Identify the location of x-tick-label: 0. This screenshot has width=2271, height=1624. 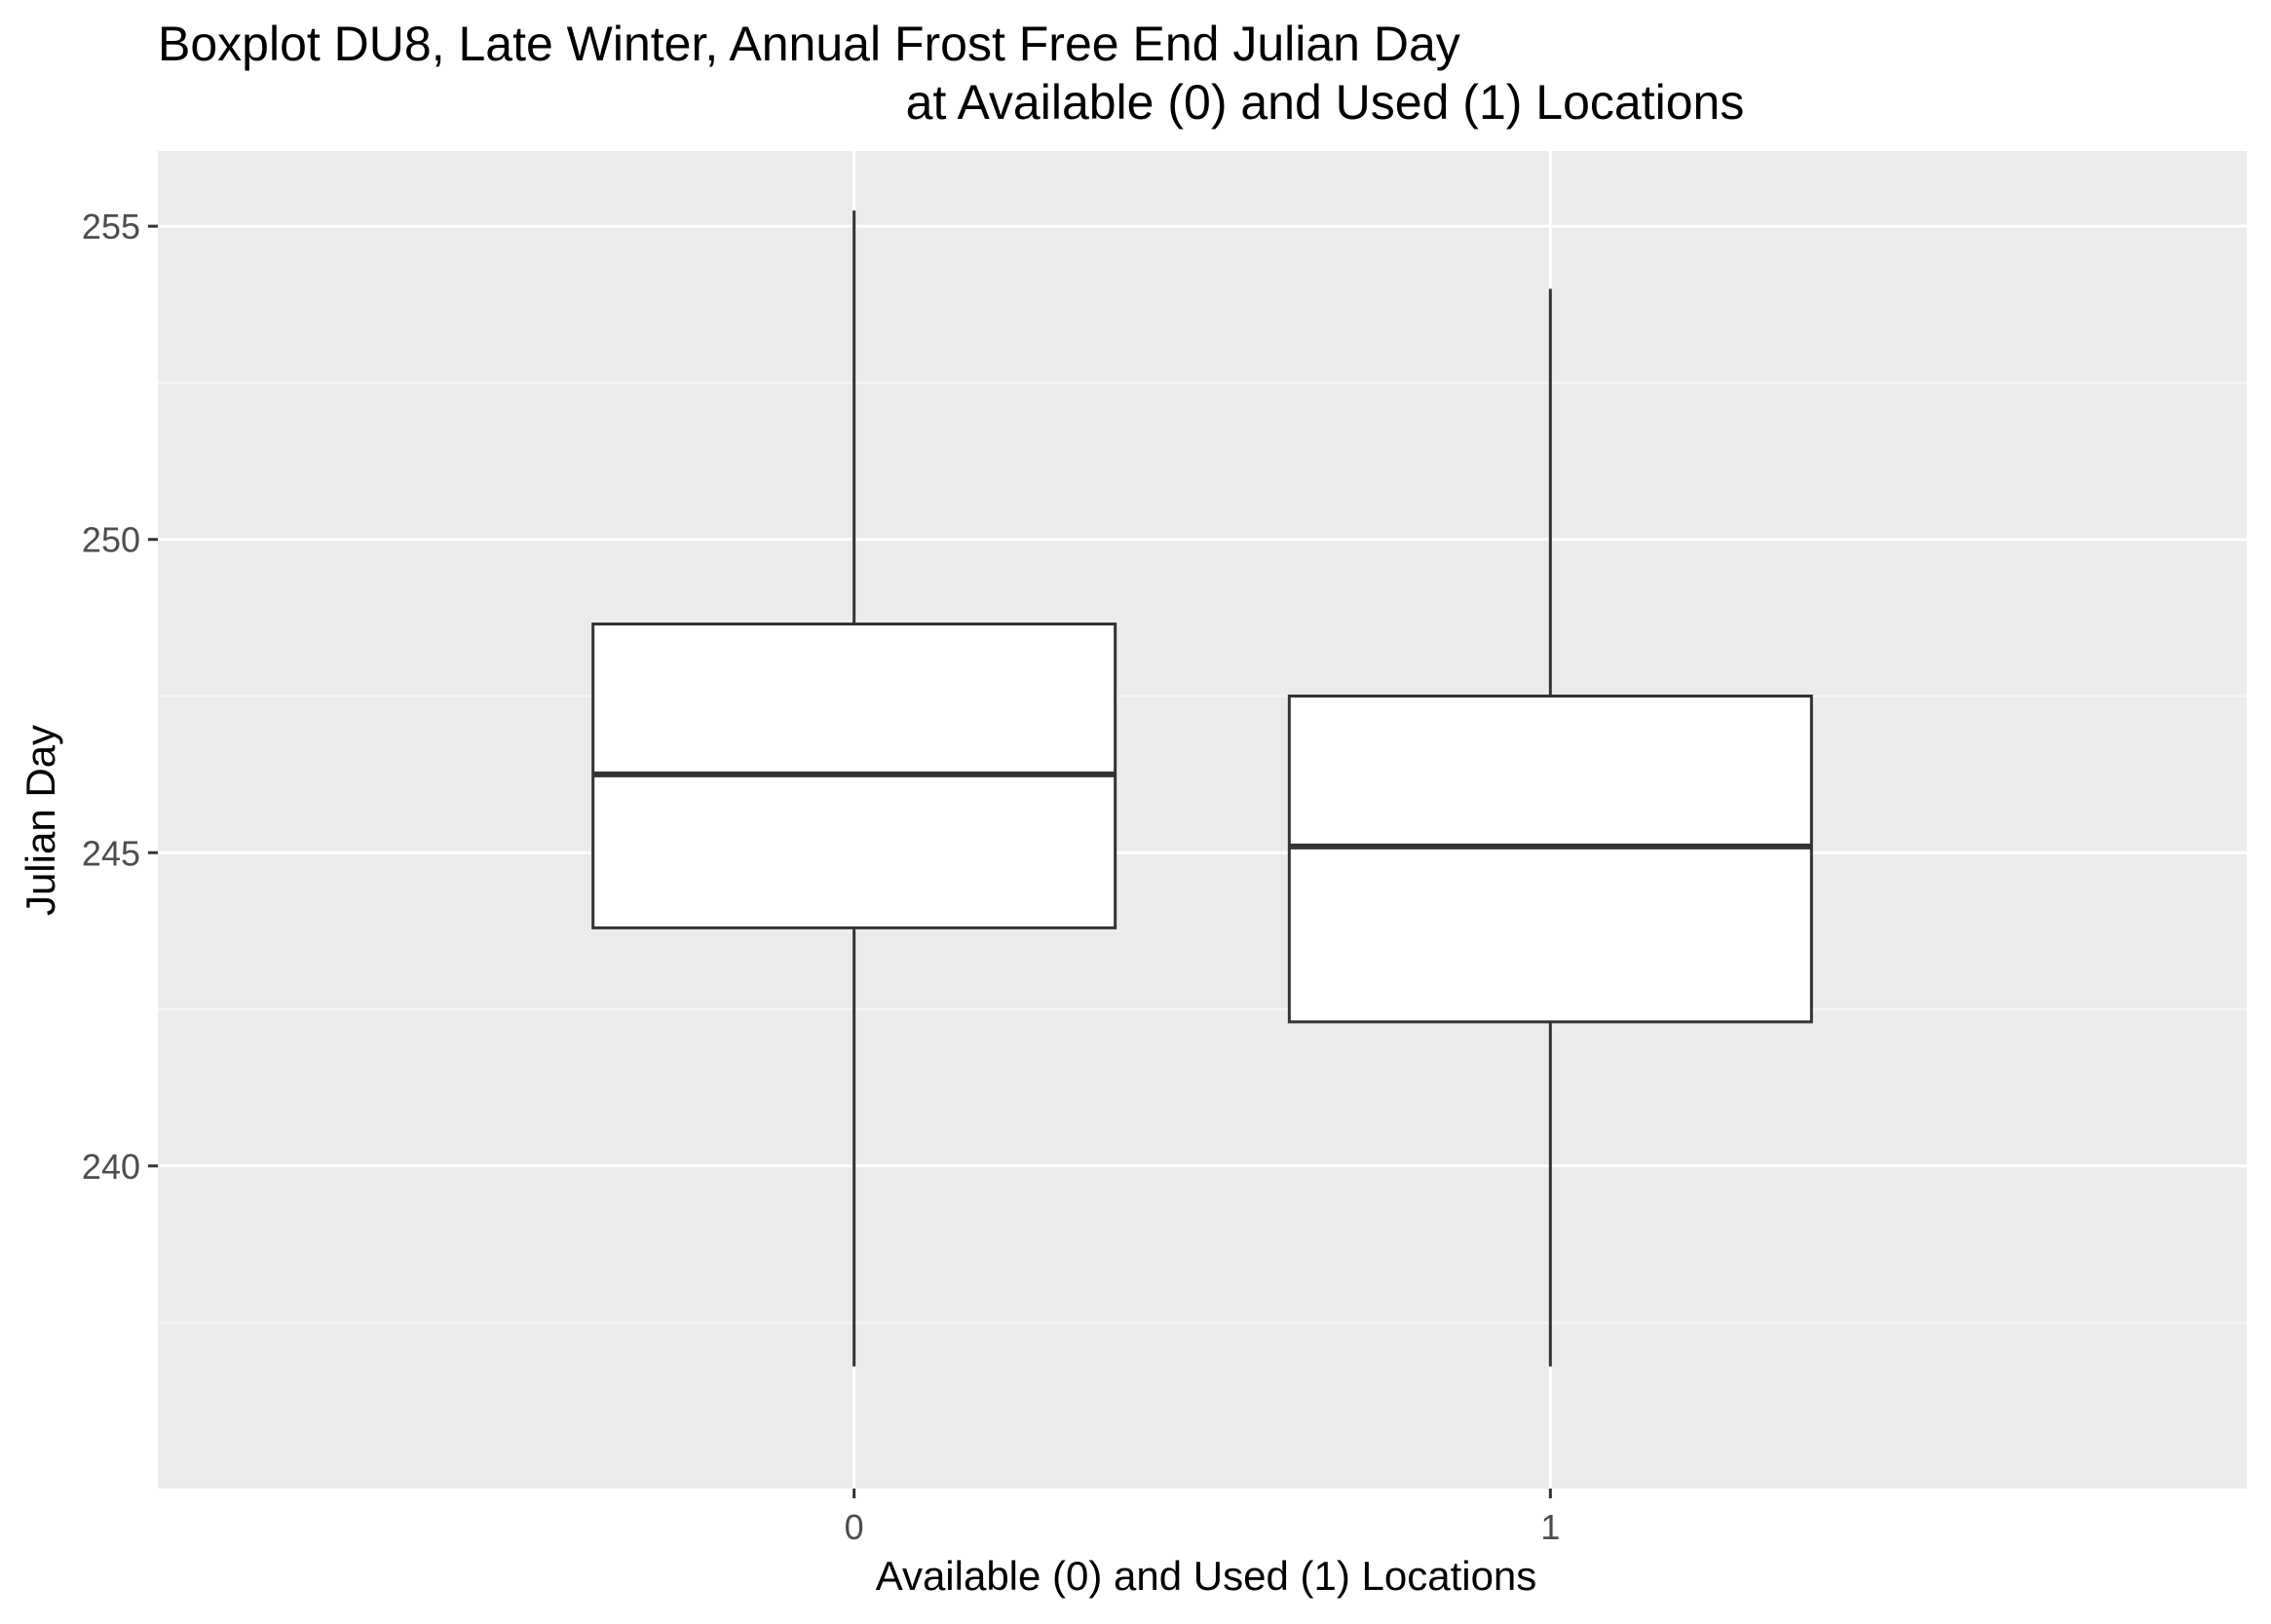
(854, 1527).